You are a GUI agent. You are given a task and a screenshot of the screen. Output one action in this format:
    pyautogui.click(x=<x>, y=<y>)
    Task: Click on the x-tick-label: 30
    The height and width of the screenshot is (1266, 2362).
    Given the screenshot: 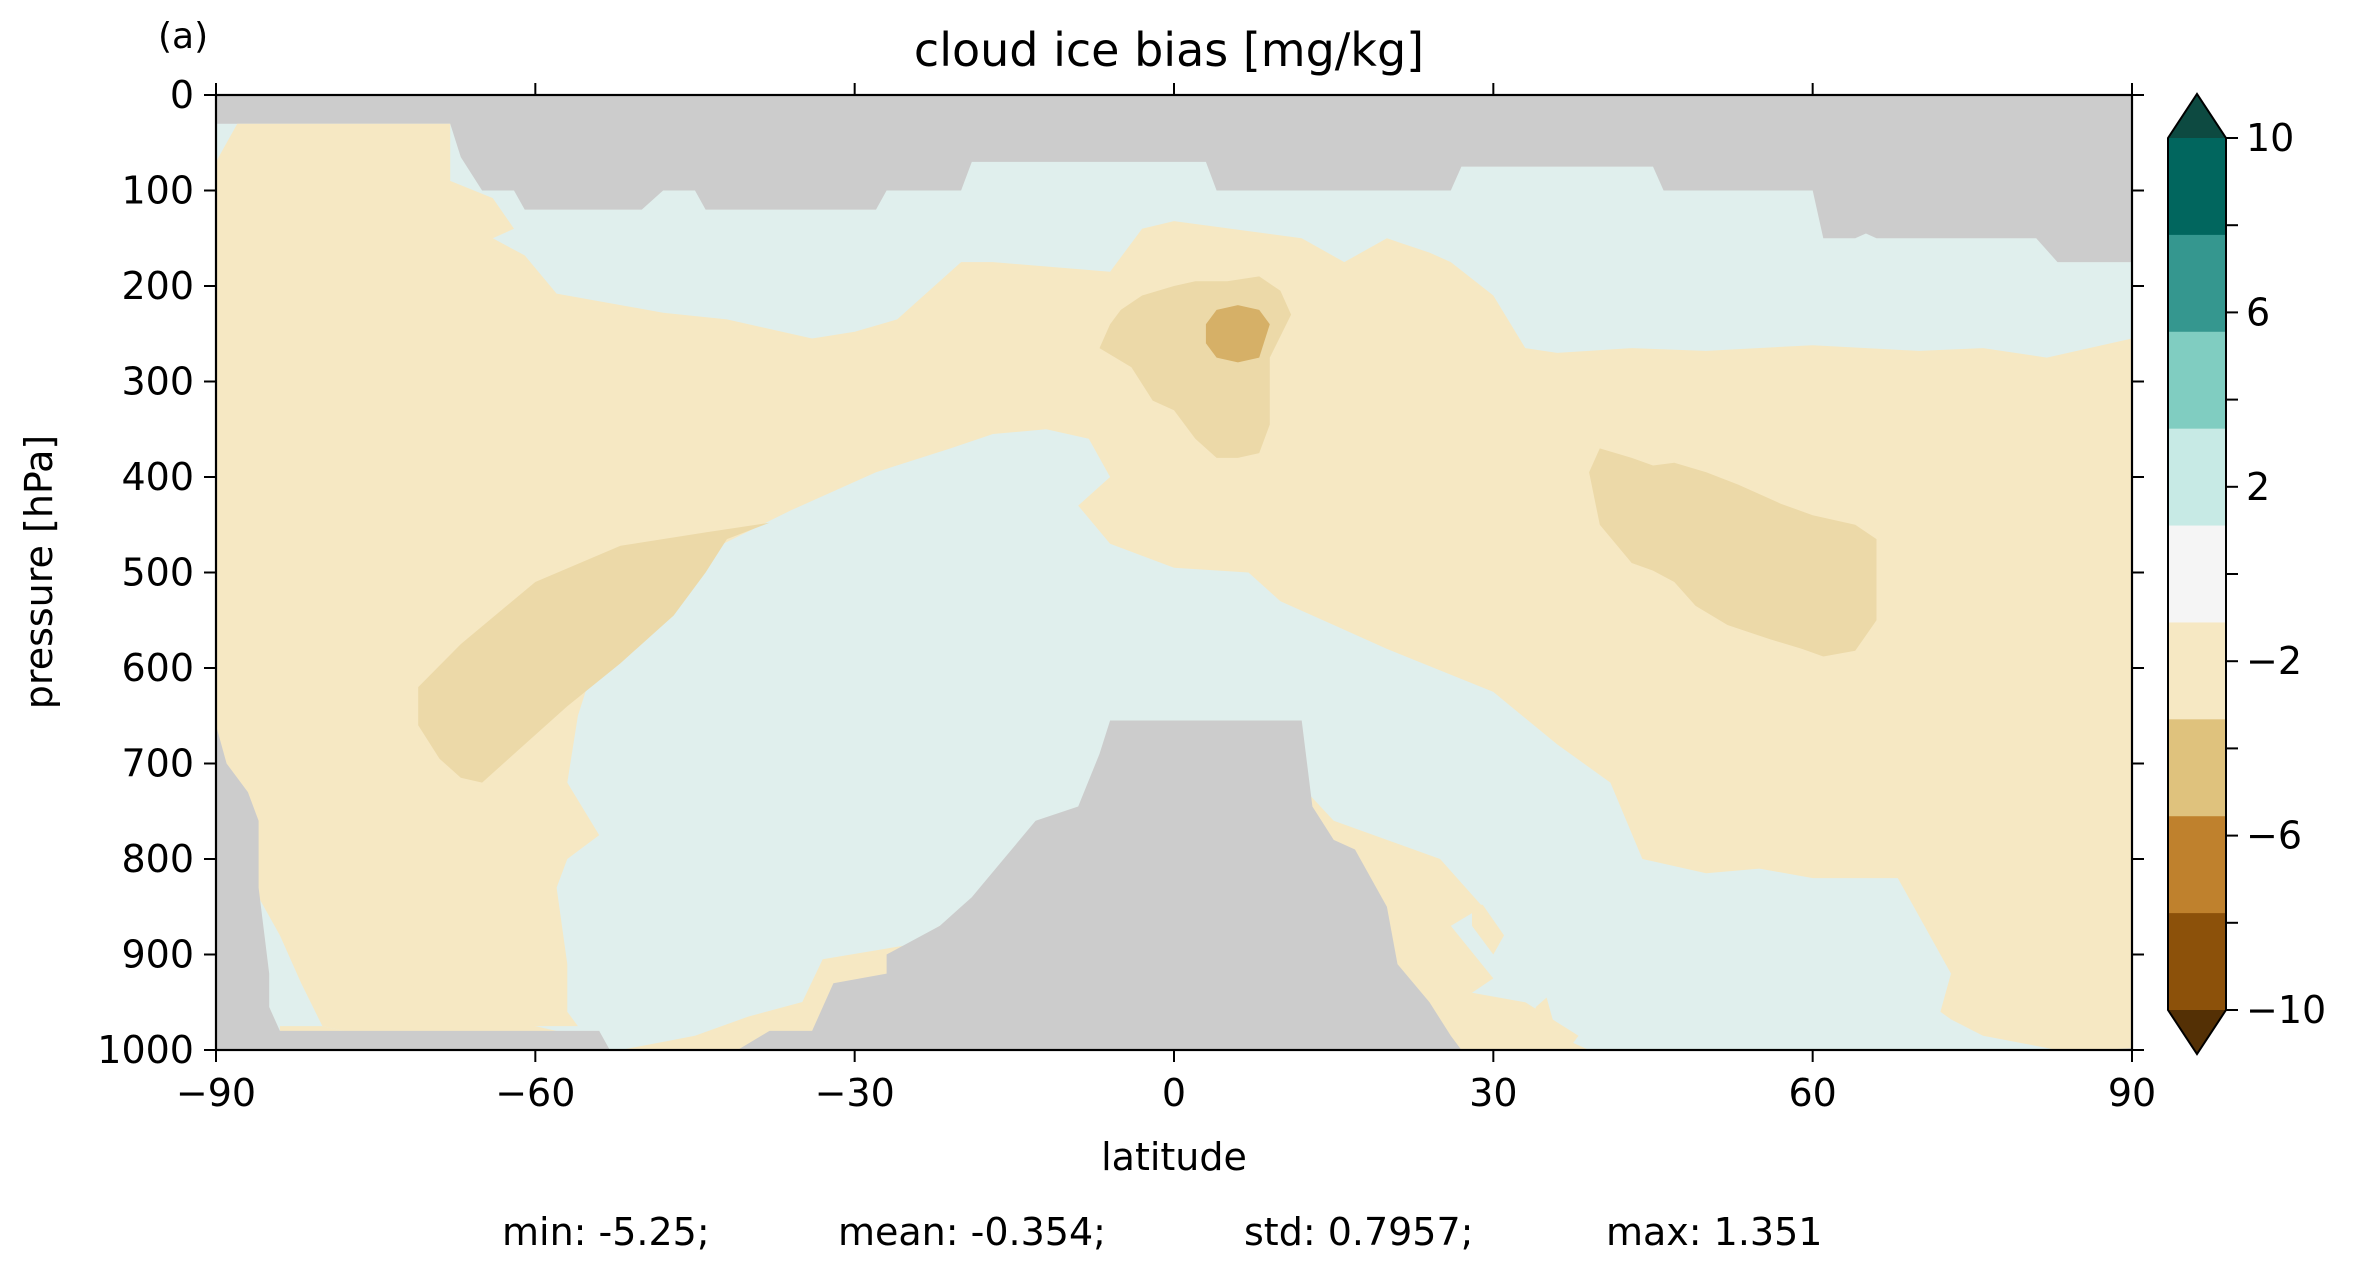 What is the action you would take?
    pyautogui.click(x=1493, y=1093)
    